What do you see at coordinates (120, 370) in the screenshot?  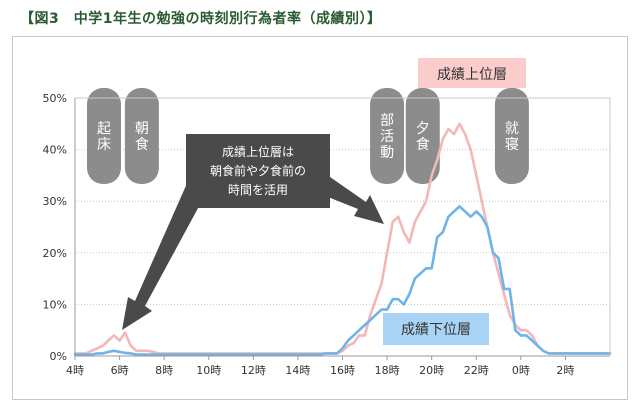 I see `x-tick-label: 6時` at bounding box center [120, 370].